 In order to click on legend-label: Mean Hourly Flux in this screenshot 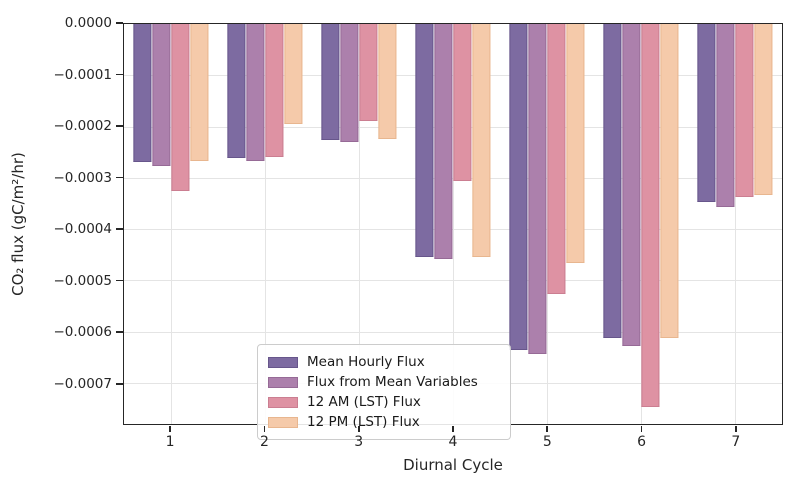, I will do `click(366, 362)`.